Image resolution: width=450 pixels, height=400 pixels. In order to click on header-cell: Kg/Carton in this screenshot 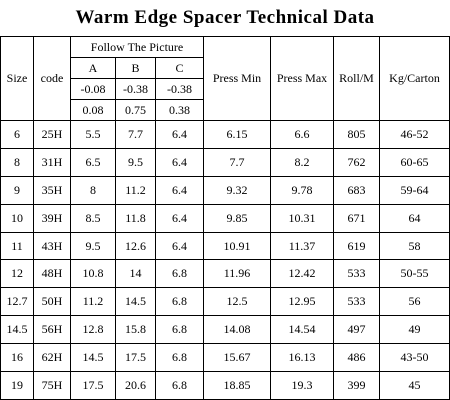, I will do `click(414, 78)`.